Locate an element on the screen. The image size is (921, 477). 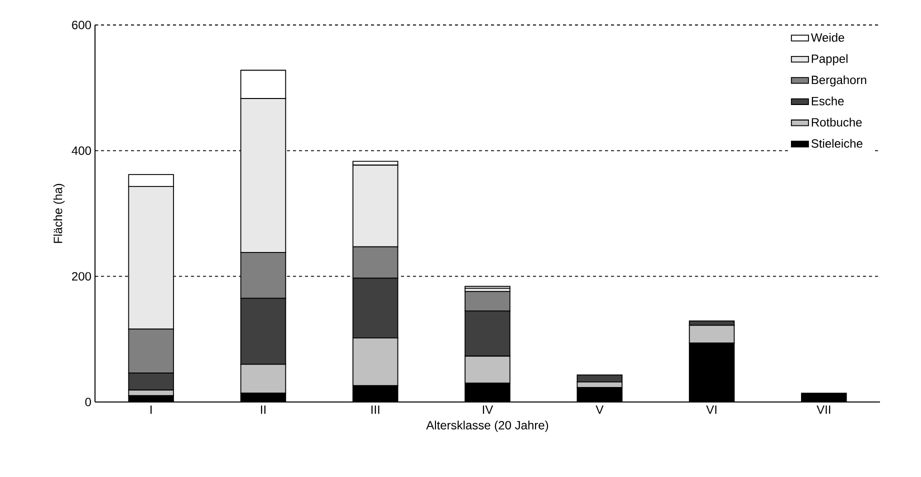
y-tick-label: 0 is located at coordinates (88, 402).